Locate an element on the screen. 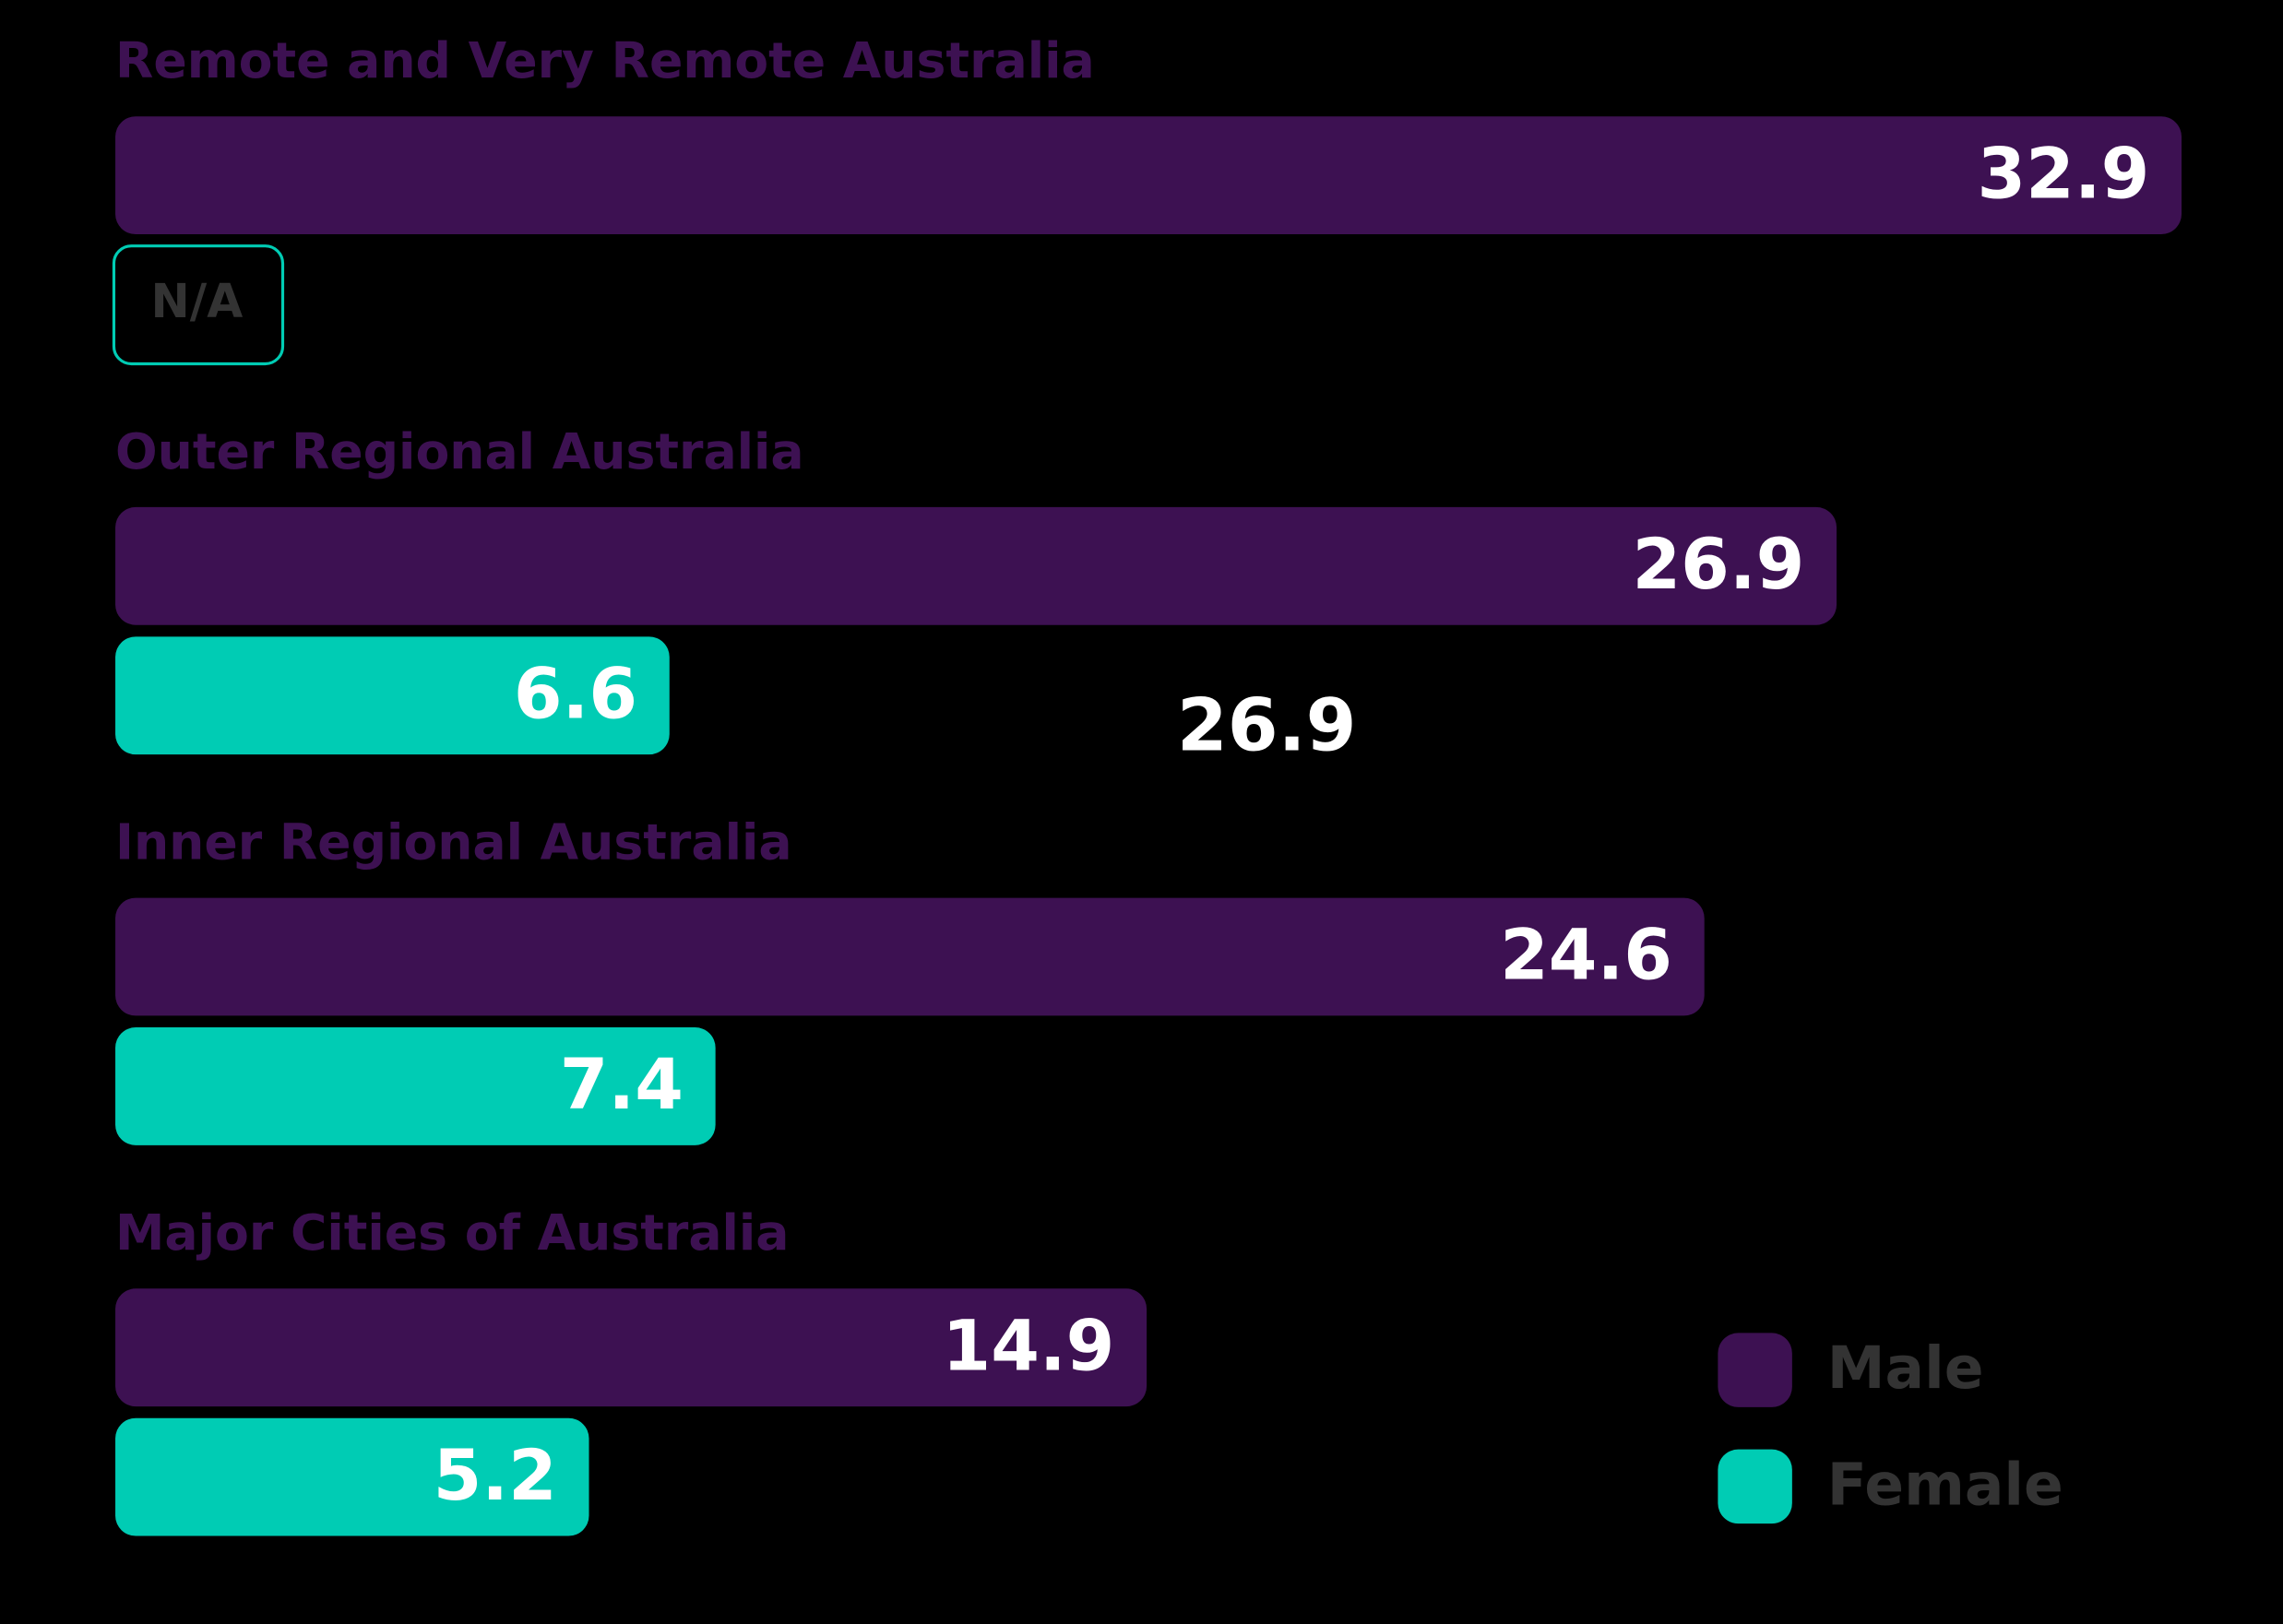 Image resolution: width=2283 pixels, height=1624 pixels. category-label: Outer Regional Australia is located at coordinates (459, 451).